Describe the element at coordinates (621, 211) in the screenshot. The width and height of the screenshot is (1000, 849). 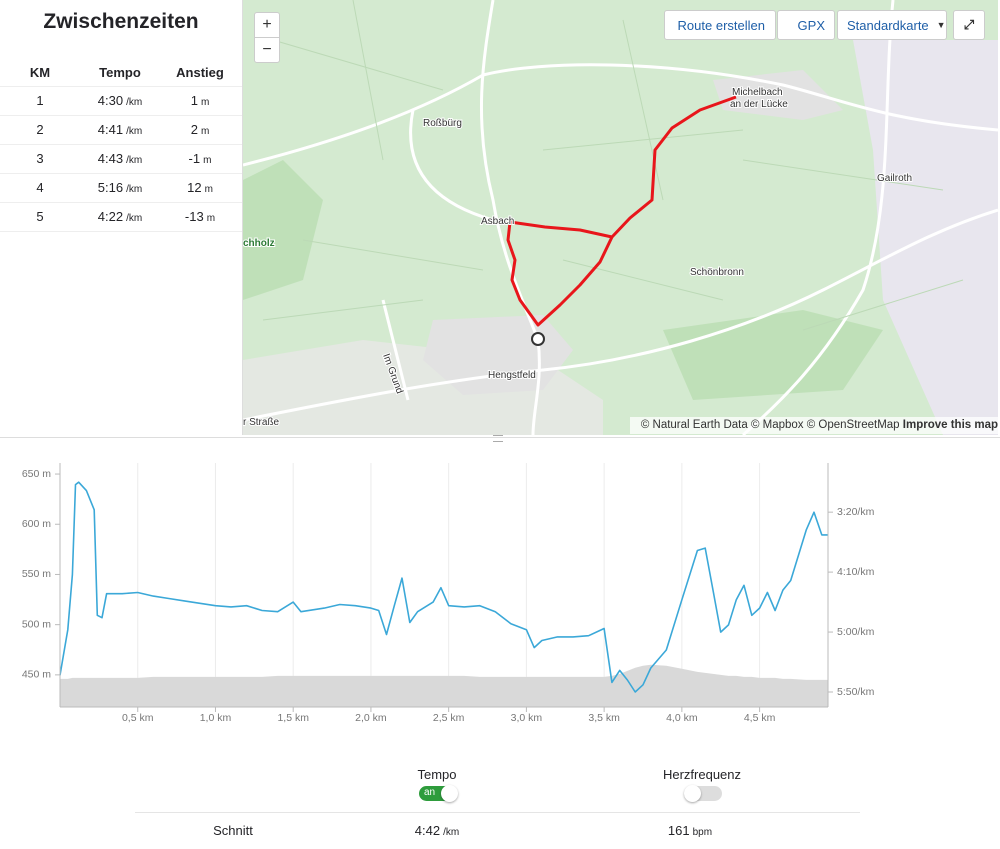
I see `route` at that location.